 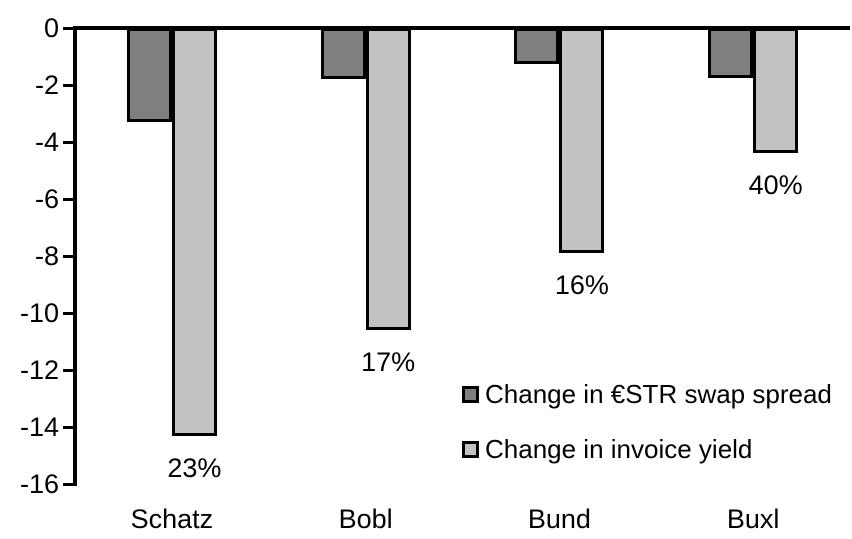 What do you see at coordinates (582, 141) in the screenshot?
I see `bar-invoice-yield-bund` at bounding box center [582, 141].